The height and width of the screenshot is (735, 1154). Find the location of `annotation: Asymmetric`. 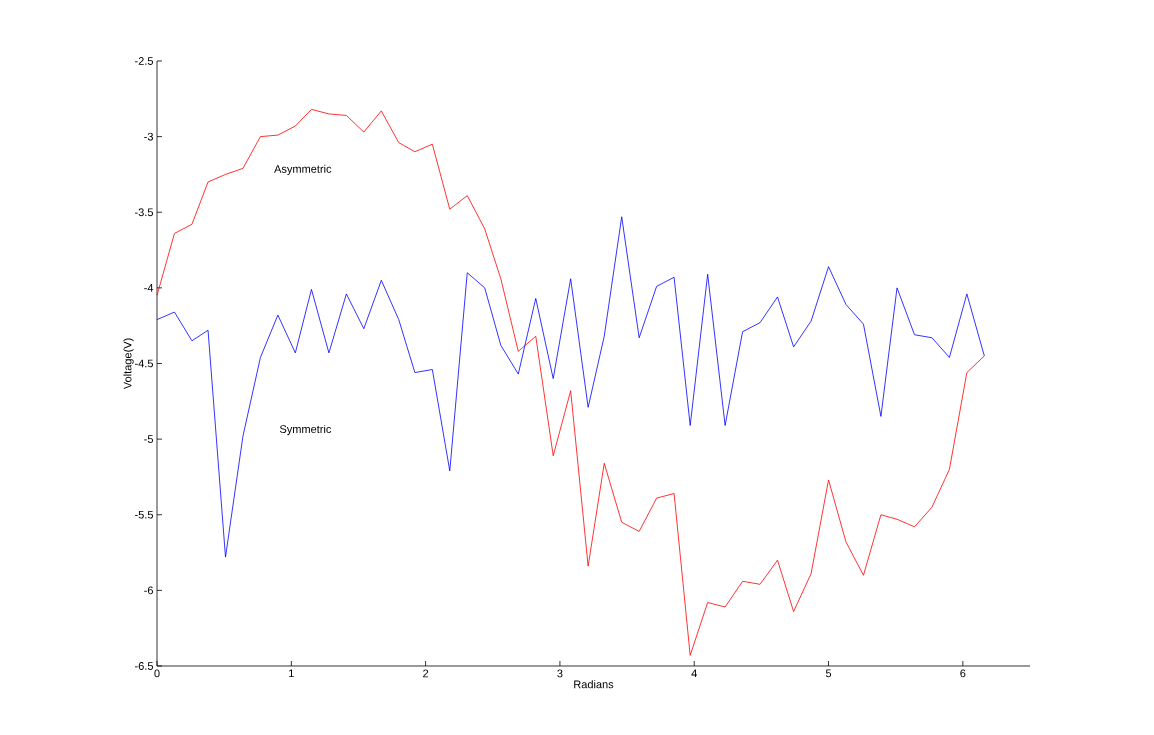

annotation: Asymmetric is located at coordinates (303, 169).